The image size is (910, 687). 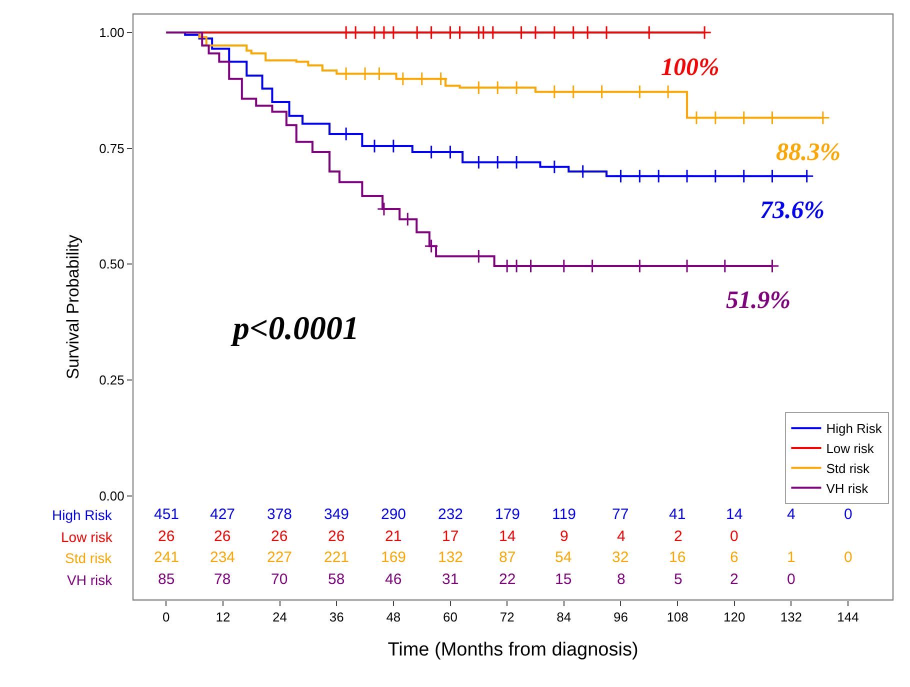 I want to click on text: 85 78 70 58 46 31 22 15 8 5 2 0, so click(x=477, y=579).